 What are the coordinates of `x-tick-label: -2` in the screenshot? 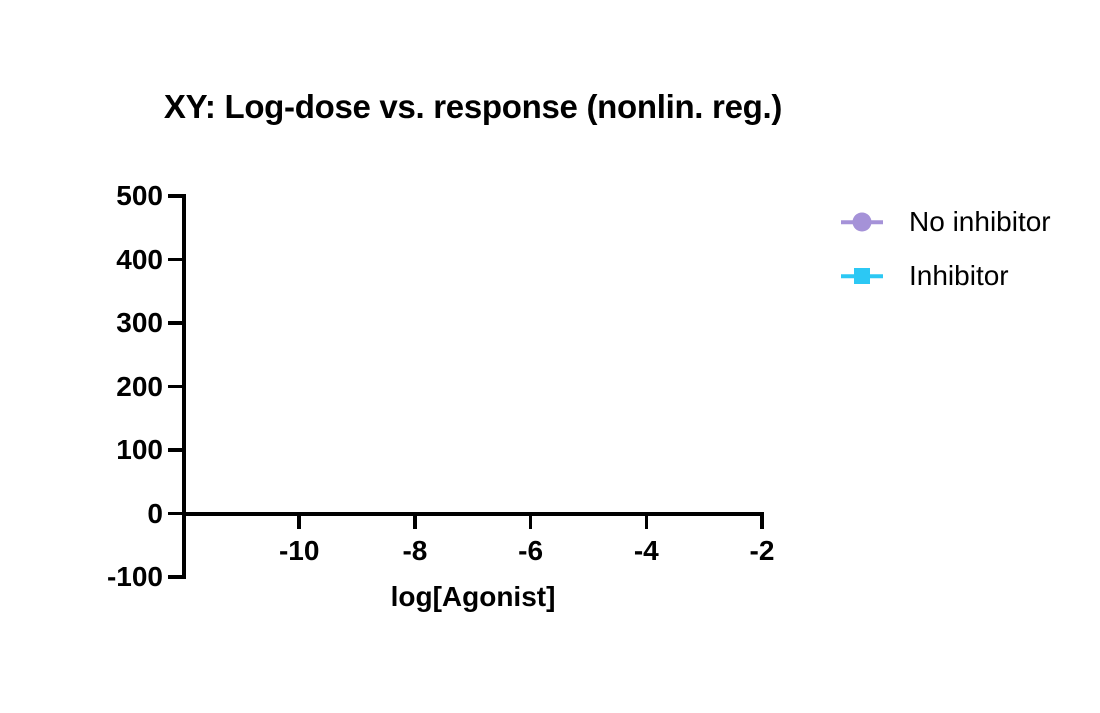 It's located at (762, 550).